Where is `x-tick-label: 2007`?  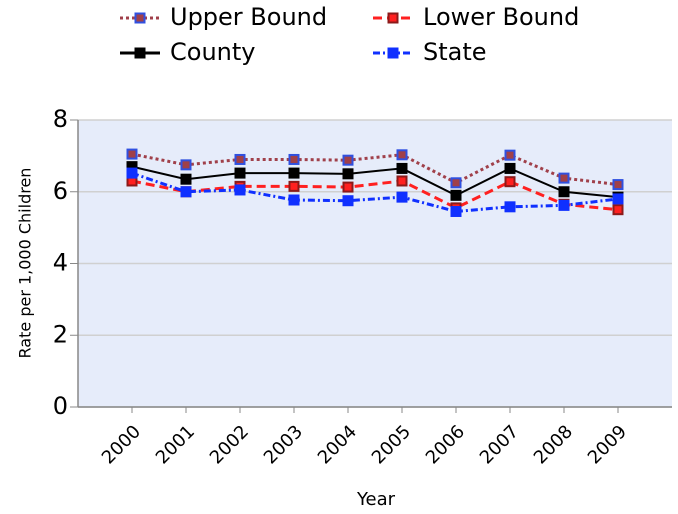 x-tick-label: 2007 is located at coordinates (499, 444).